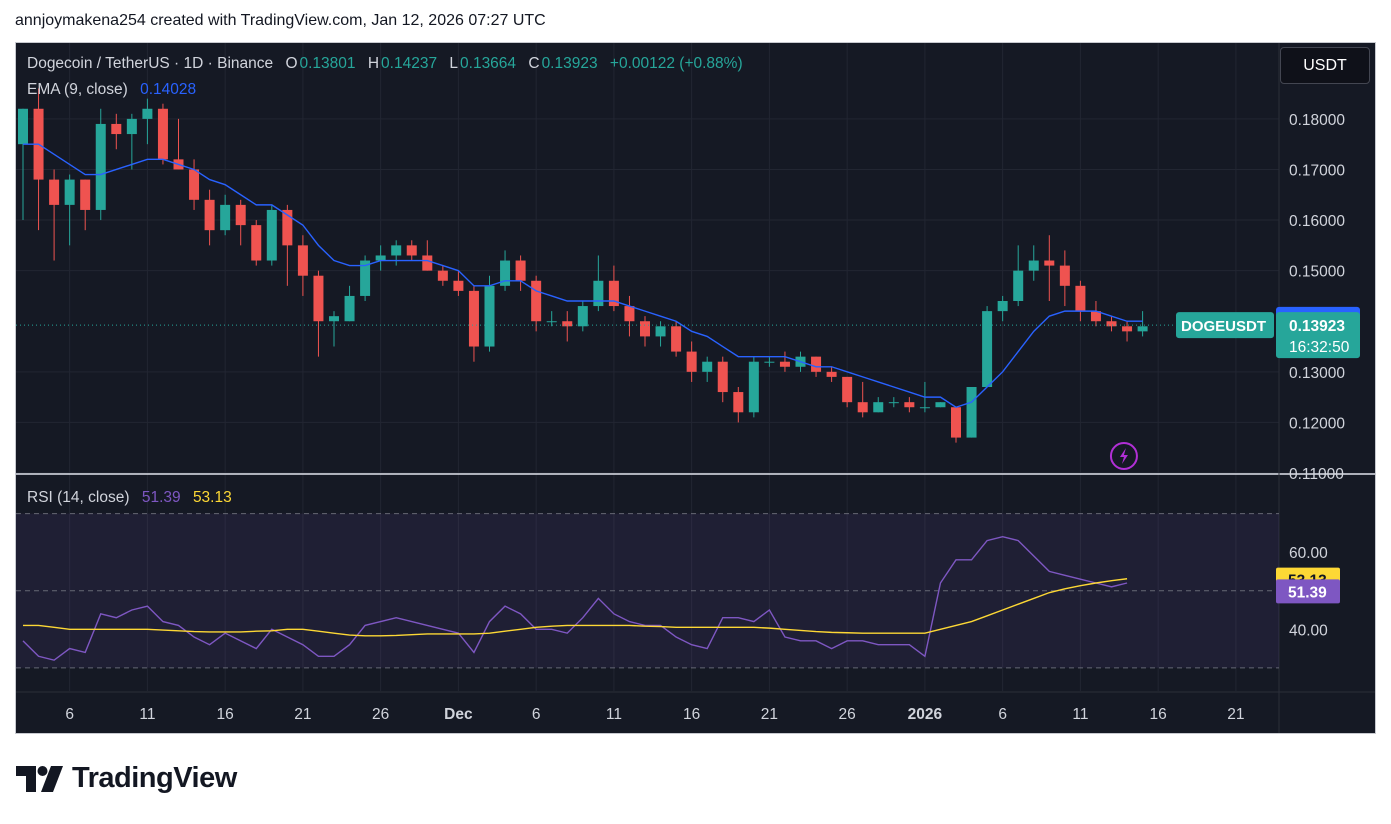  I want to click on price-axis-label: 0.12000, so click(1317, 423).